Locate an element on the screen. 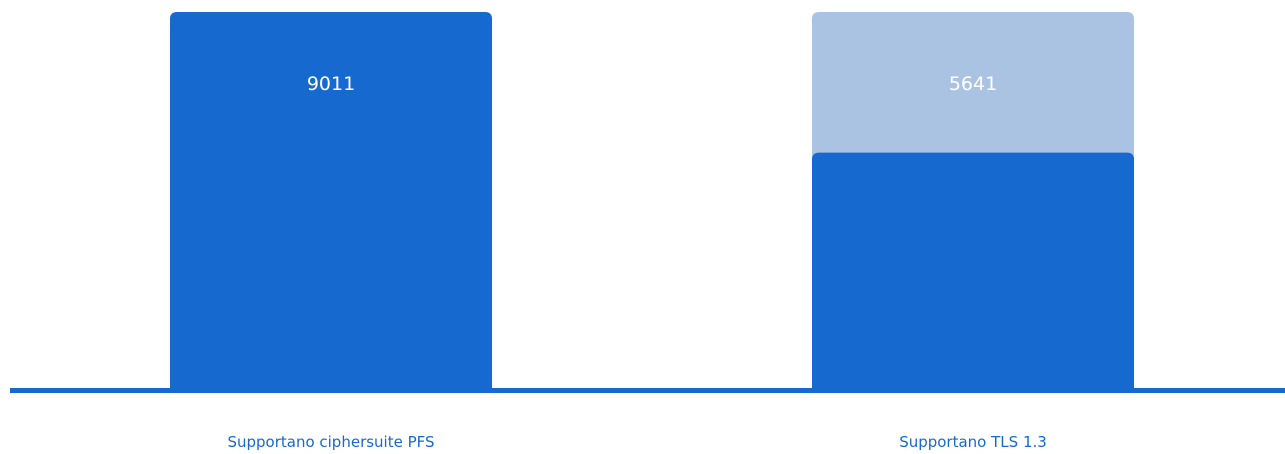 Image resolution: width=1285 pixels, height=454 pixels. category-label-2: Supportano TLS 1.3 is located at coordinates (973, 442).